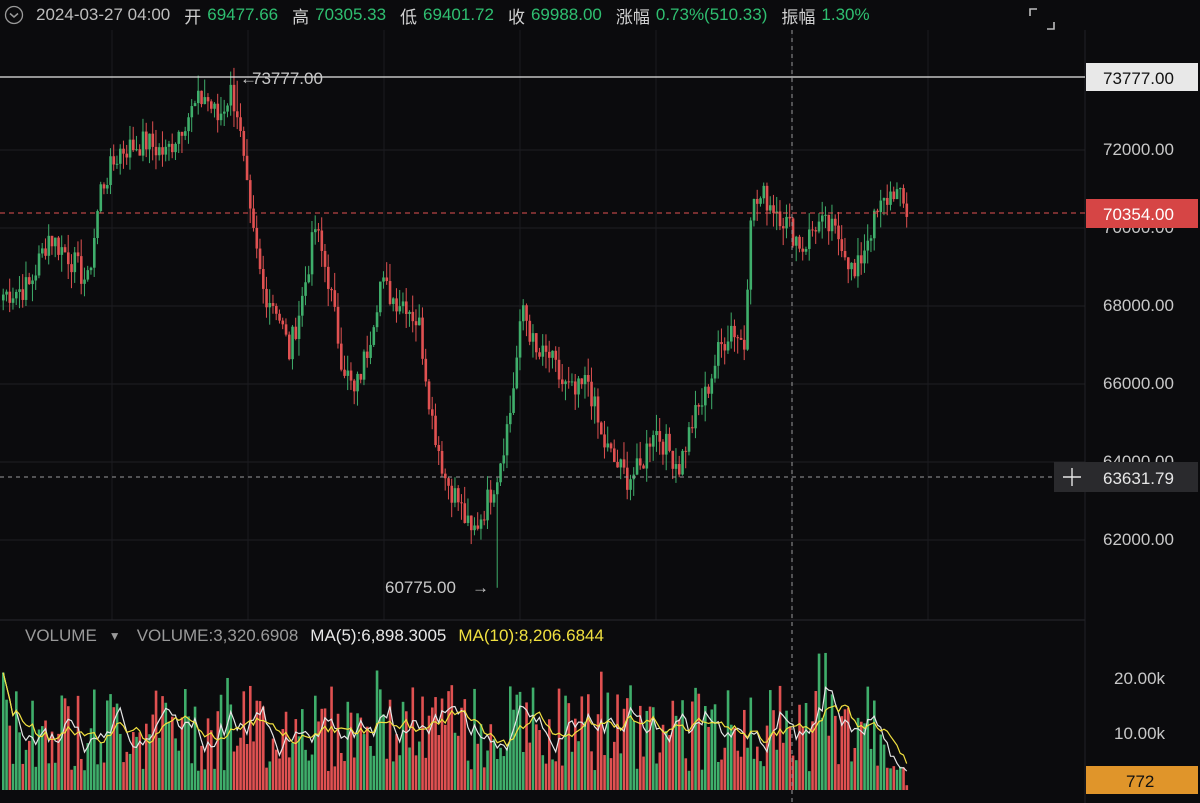 The height and width of the screenshot is (803, 1200). Describe the element at coordinates (632, 17) in the screenshot. I see `change-label: 涨幅` at that location.